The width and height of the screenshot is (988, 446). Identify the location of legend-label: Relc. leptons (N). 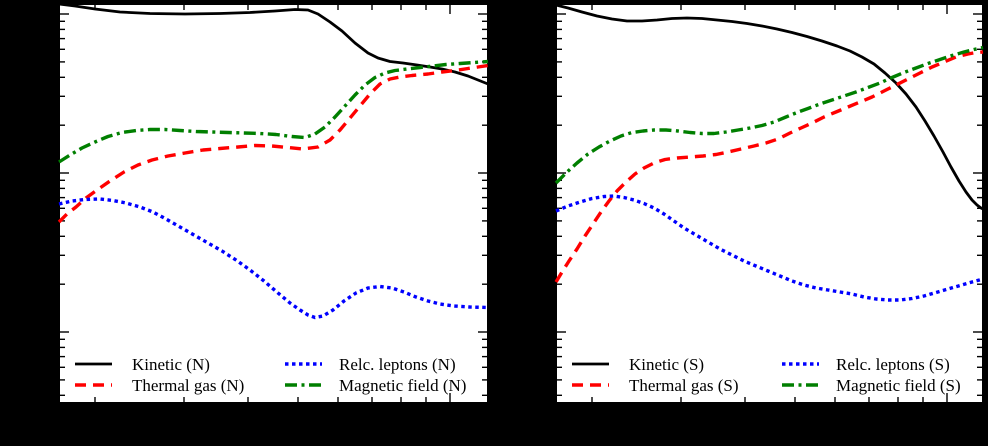
(397, 364).